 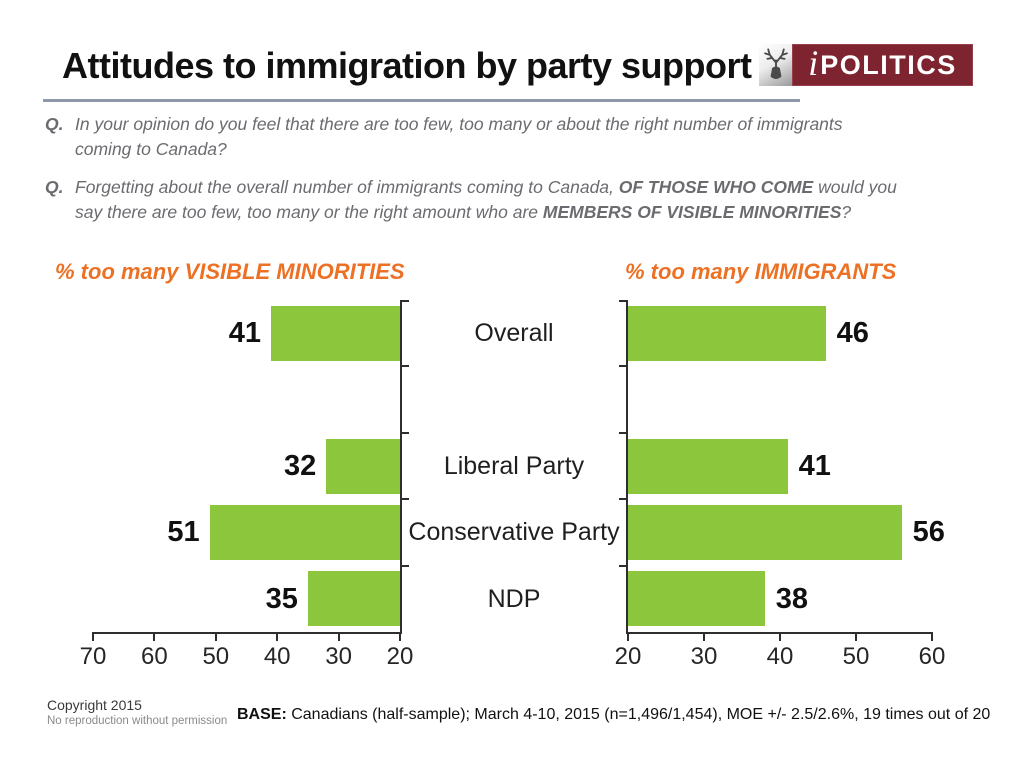 What do you see at coordinates (281, 598) in the screenshot?
I see `value-label-ndp-left: 35` at bounding box center [281, 598].